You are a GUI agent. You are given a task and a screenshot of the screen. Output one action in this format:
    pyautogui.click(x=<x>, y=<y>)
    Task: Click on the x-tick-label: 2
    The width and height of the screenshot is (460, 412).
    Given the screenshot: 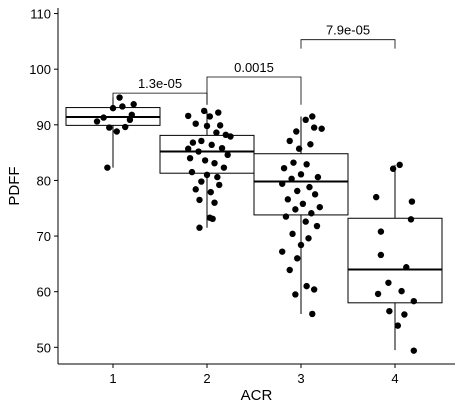 What is the action you would take?
    pyautogui.click(x=206, y=378)
    